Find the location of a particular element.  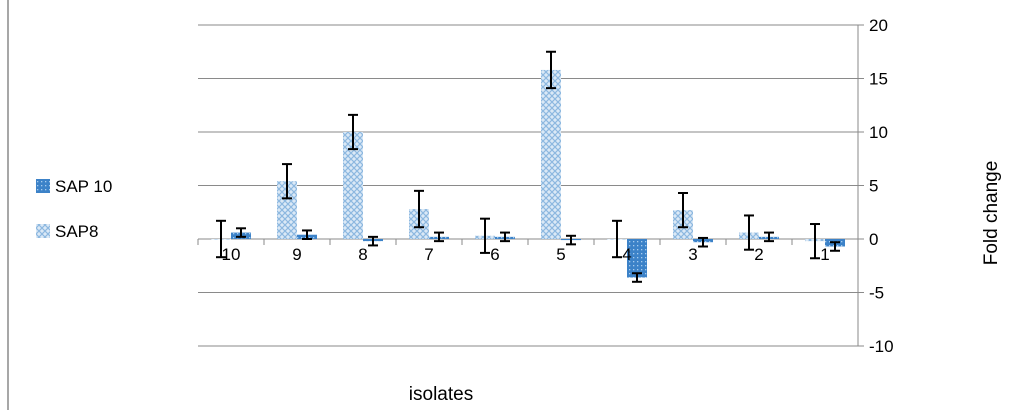

y-tick-label: 0 is located at coordinates (873, 239).